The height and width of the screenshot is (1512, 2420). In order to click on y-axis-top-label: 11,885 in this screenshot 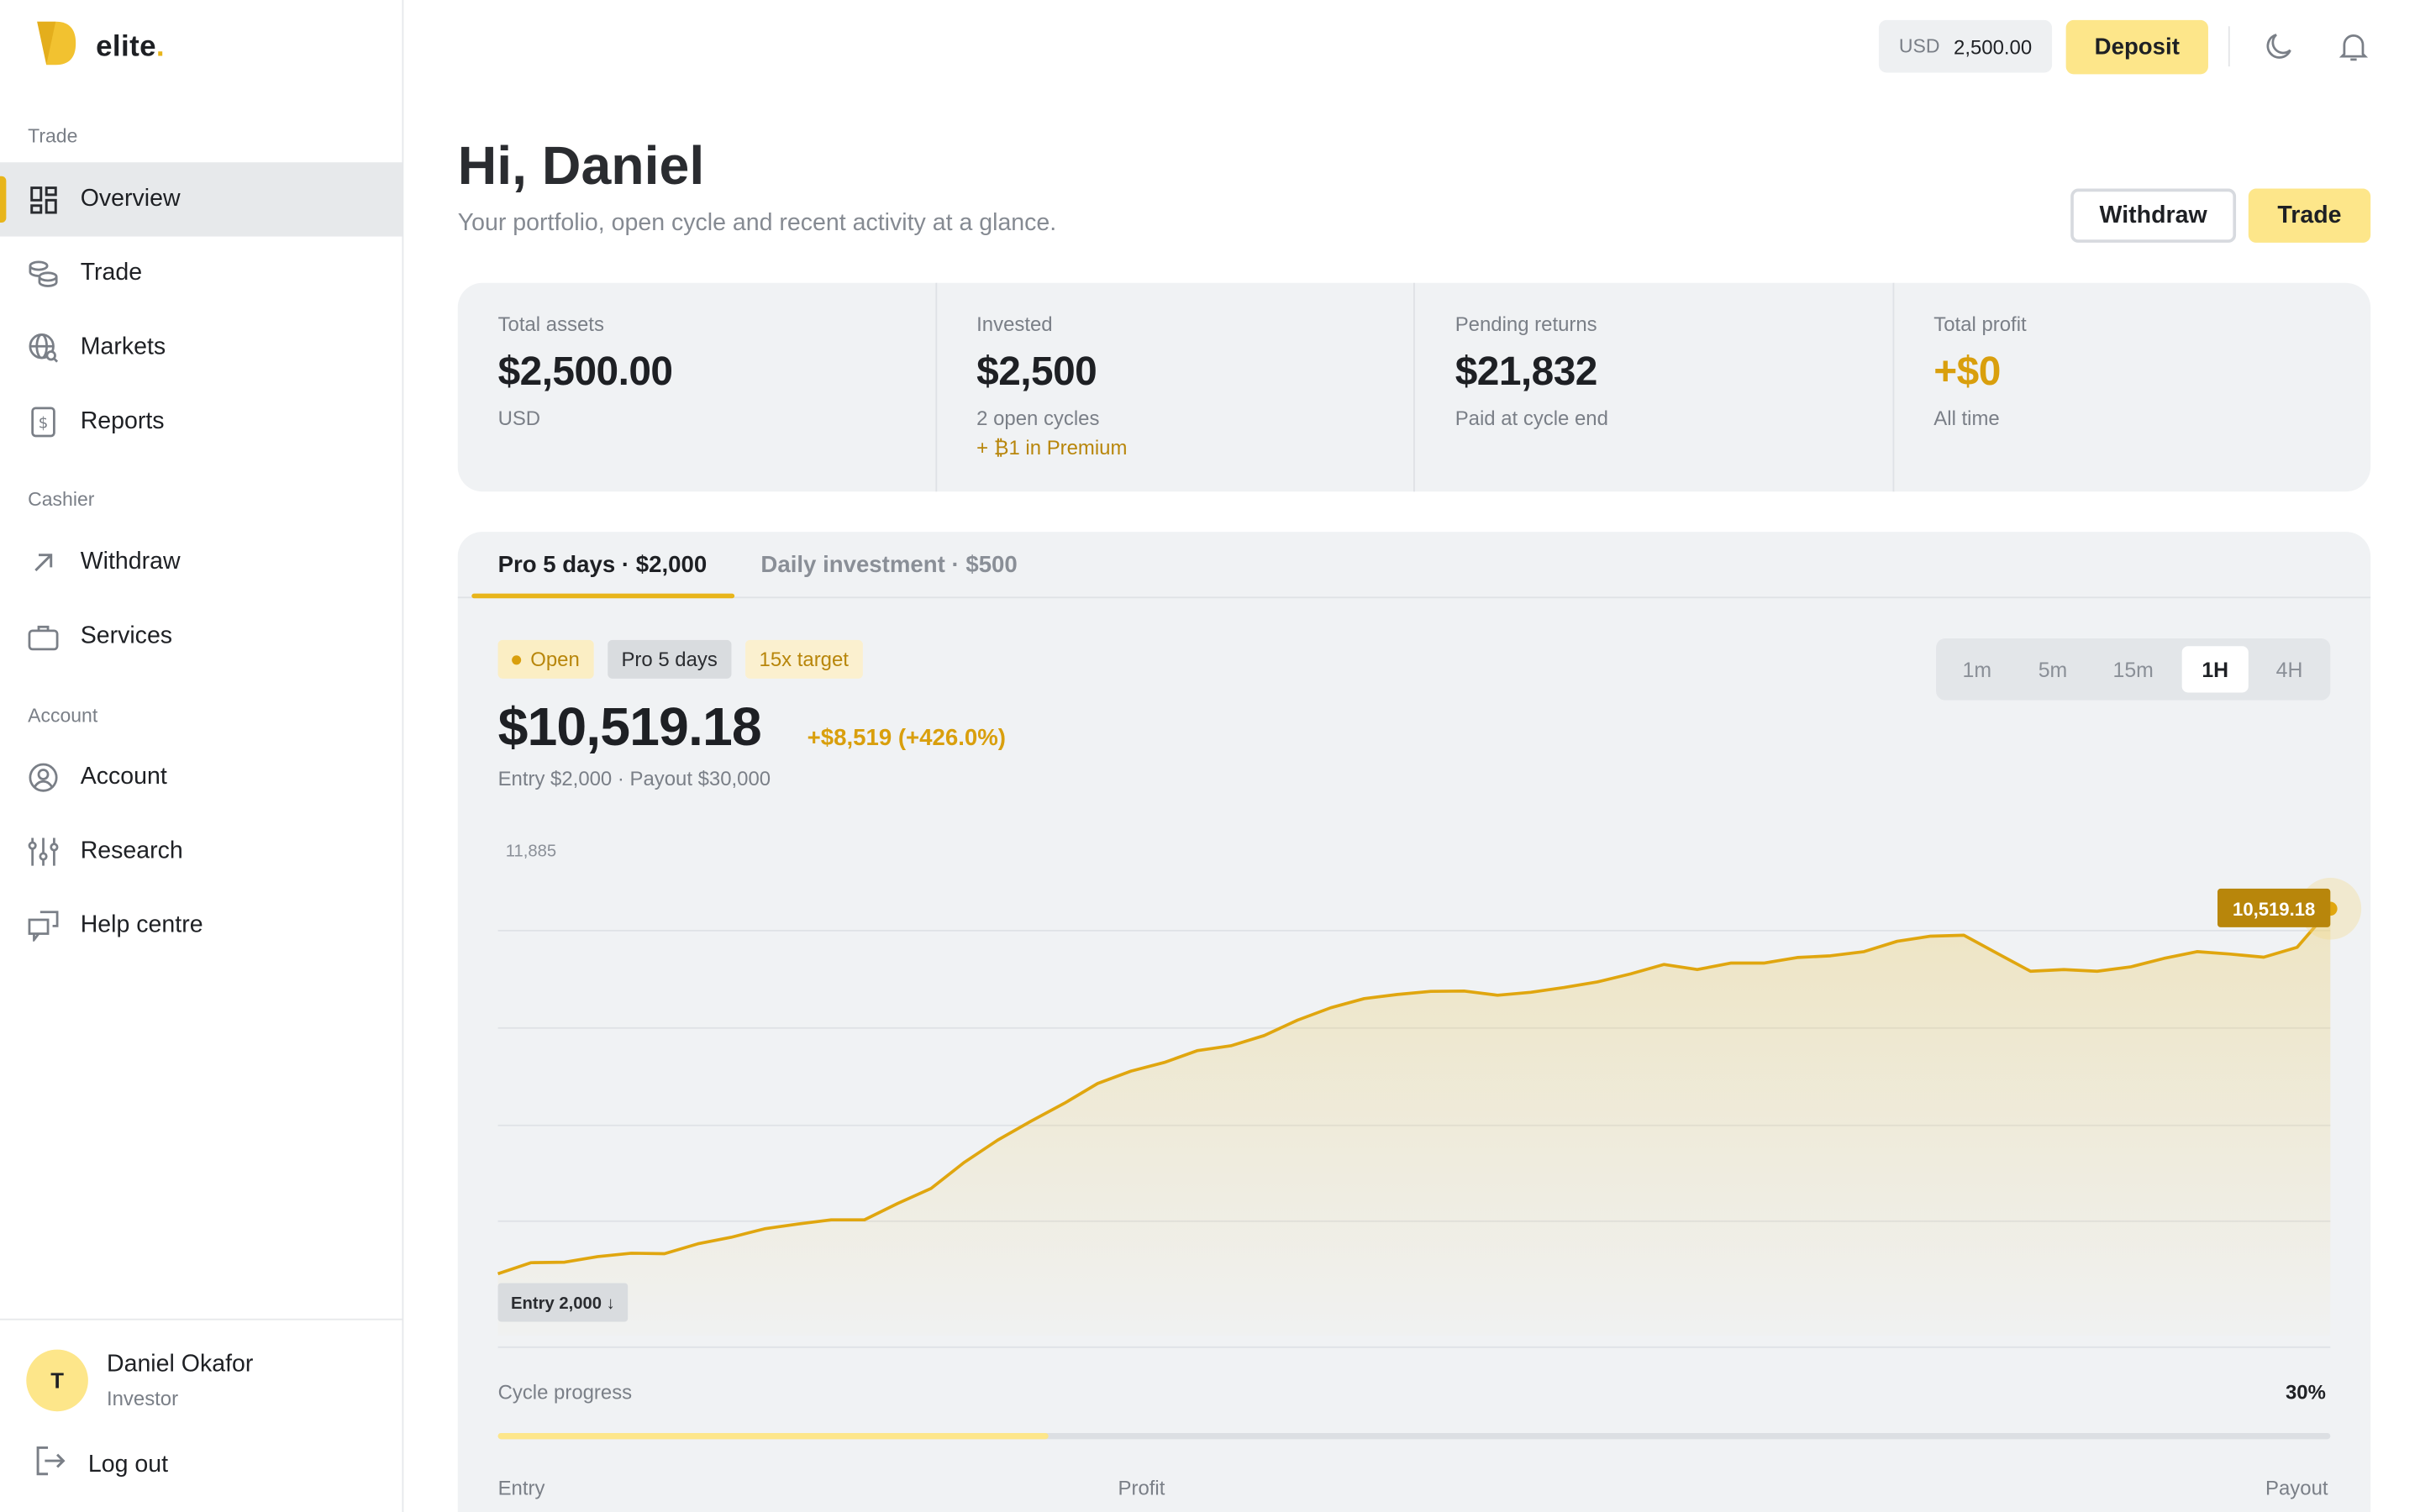, I will do `click(531, 852)`.